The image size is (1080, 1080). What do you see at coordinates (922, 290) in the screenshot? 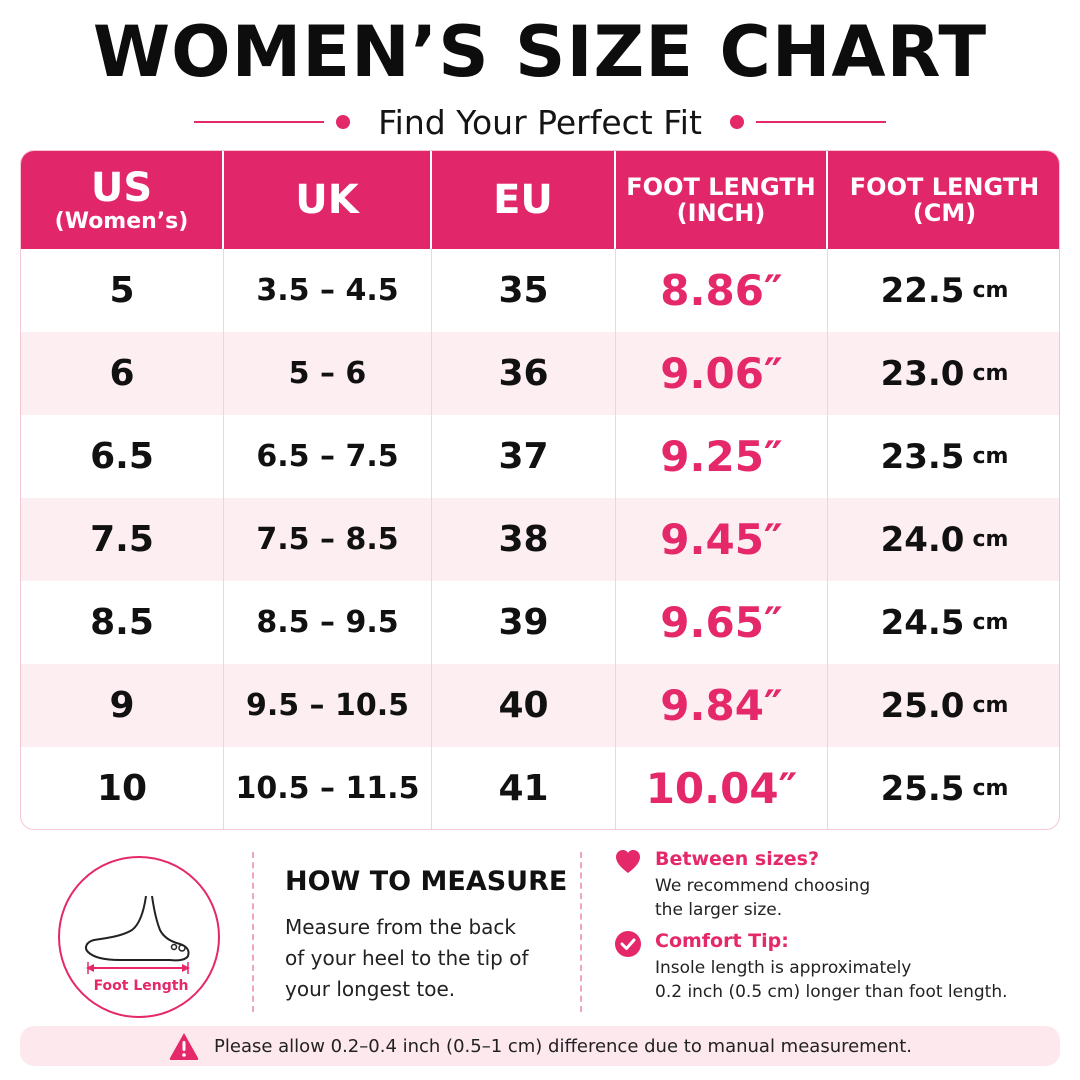
I see `cell-cm-value: 22.5` at bounding box center [922, 290].